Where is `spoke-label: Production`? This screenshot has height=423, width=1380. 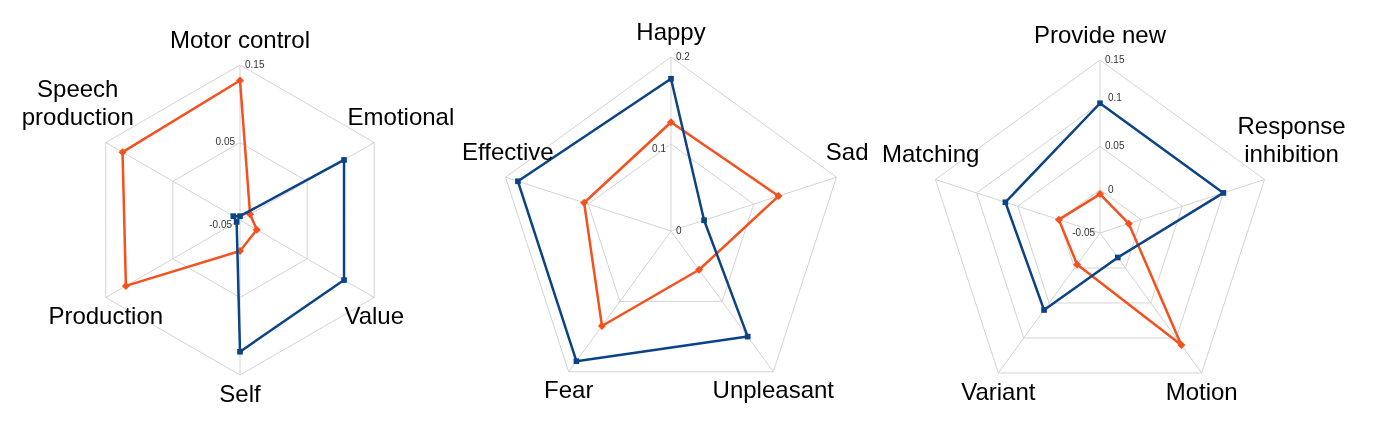
spoke-label: Production is located at coordinates (106, 316).